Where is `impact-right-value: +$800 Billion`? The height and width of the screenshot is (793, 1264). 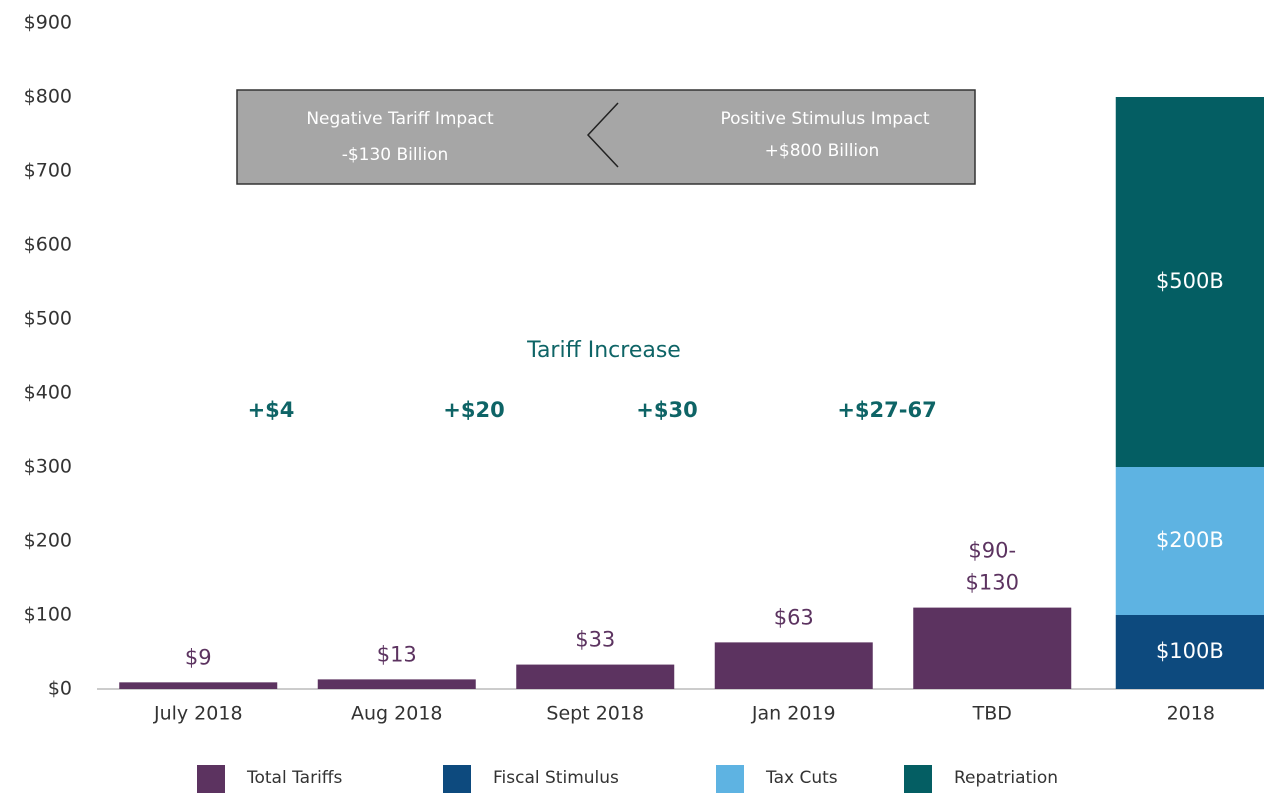
impact-right-value: +$800 Billion is located at coordinates (822, 151).